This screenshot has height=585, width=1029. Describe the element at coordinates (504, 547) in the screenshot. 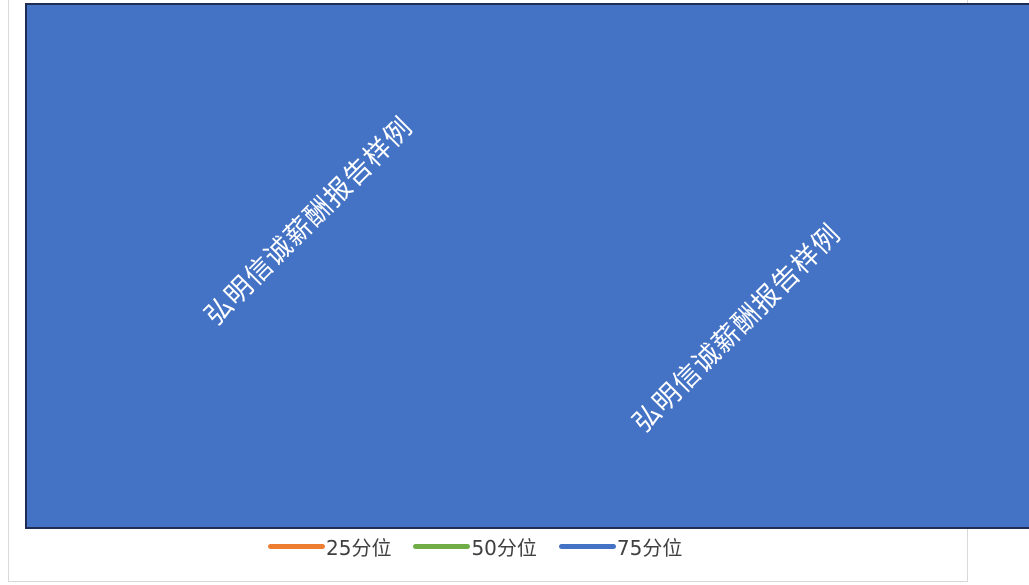

I see `legend-label-50: 50分位` at that location.